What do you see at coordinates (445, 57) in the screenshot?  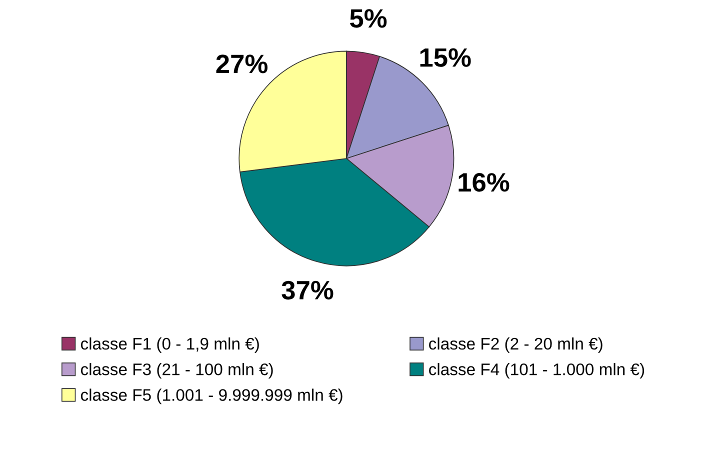 I see `data-label: 15%` at bounding box center [445, 57].